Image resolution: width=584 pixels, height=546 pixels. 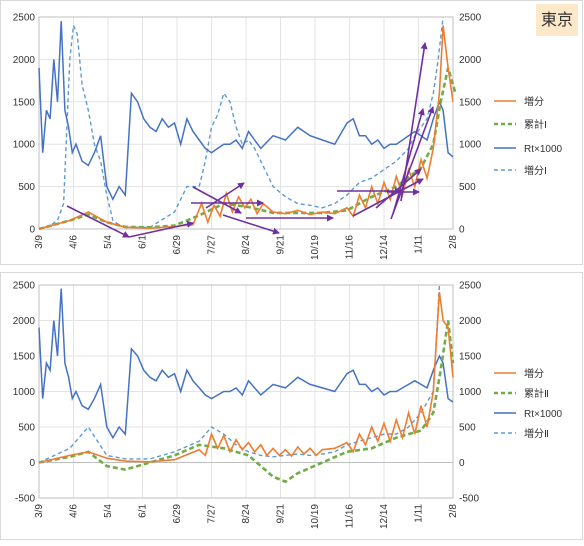 I want to click on y-tick-label: -500, so click(x=25, y=499).